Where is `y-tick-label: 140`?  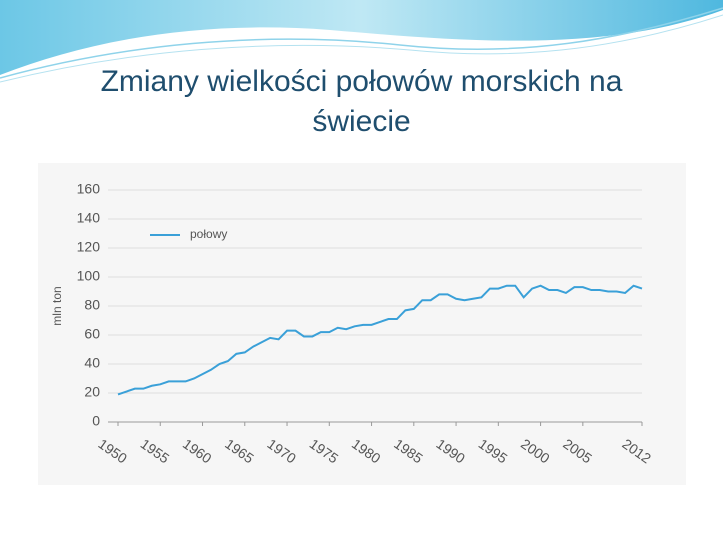
y-tick-label: 140 is located at coordinates (89, 218).